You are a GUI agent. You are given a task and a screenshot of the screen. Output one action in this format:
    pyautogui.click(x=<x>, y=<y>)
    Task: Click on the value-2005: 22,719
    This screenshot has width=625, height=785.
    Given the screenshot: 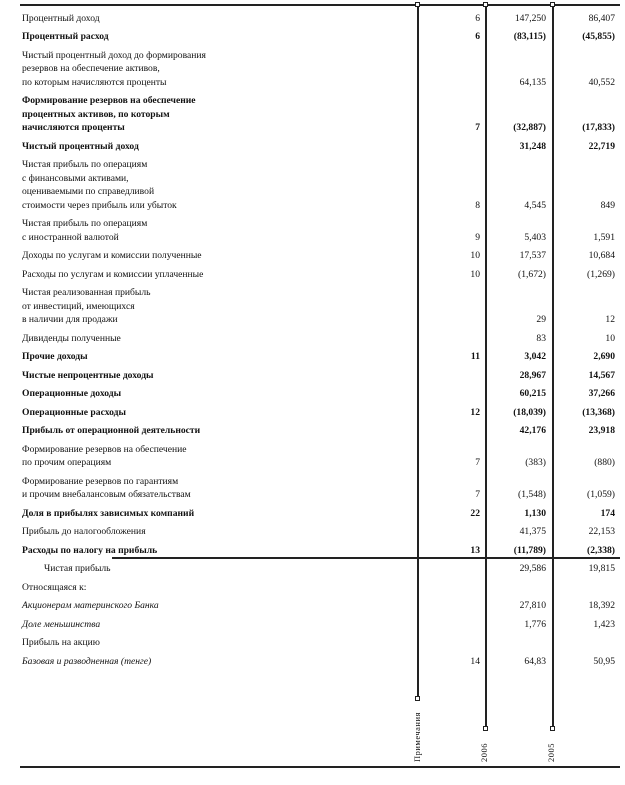 What is the action you would take?
    pyautogui.click(x=601, y=146)
    